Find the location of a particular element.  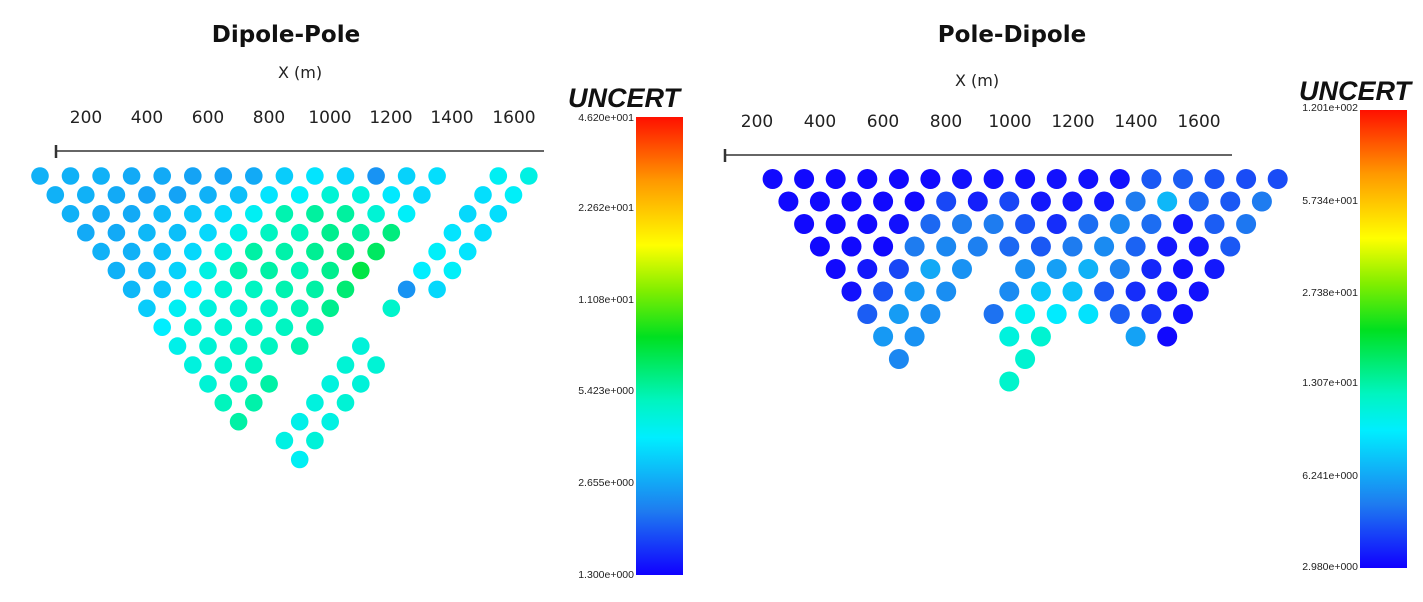

x-tick-label: 1600 is located at coordinates (1198, 122).